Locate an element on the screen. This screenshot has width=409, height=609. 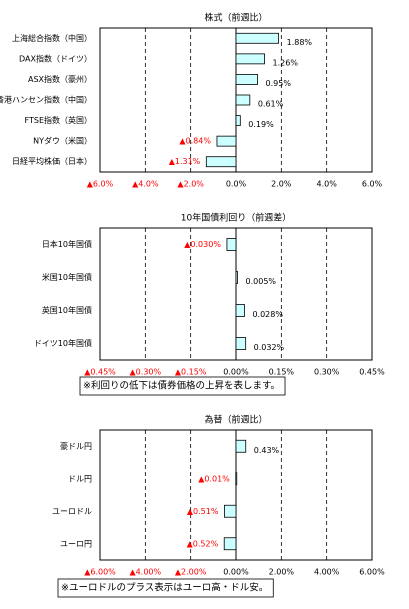
x-tick-label: ▲0.45% is located at coordinates (100, 372).